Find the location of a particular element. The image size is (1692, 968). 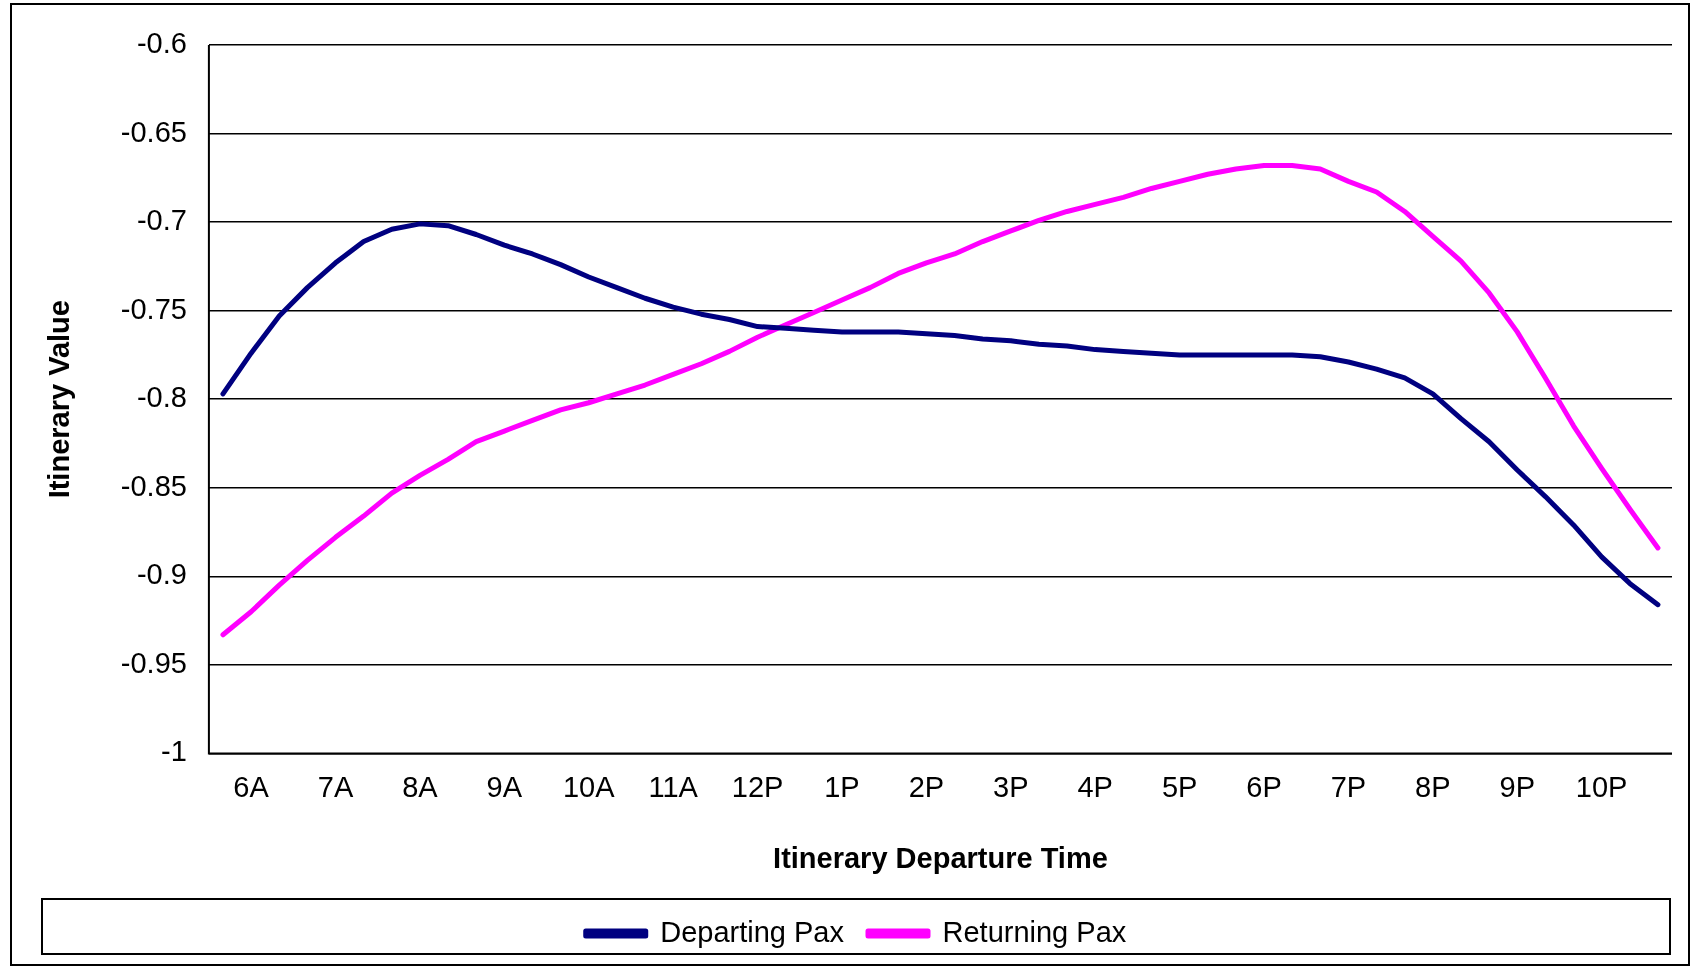

x-tick-label: 11A is located at coordinates (673, 786).